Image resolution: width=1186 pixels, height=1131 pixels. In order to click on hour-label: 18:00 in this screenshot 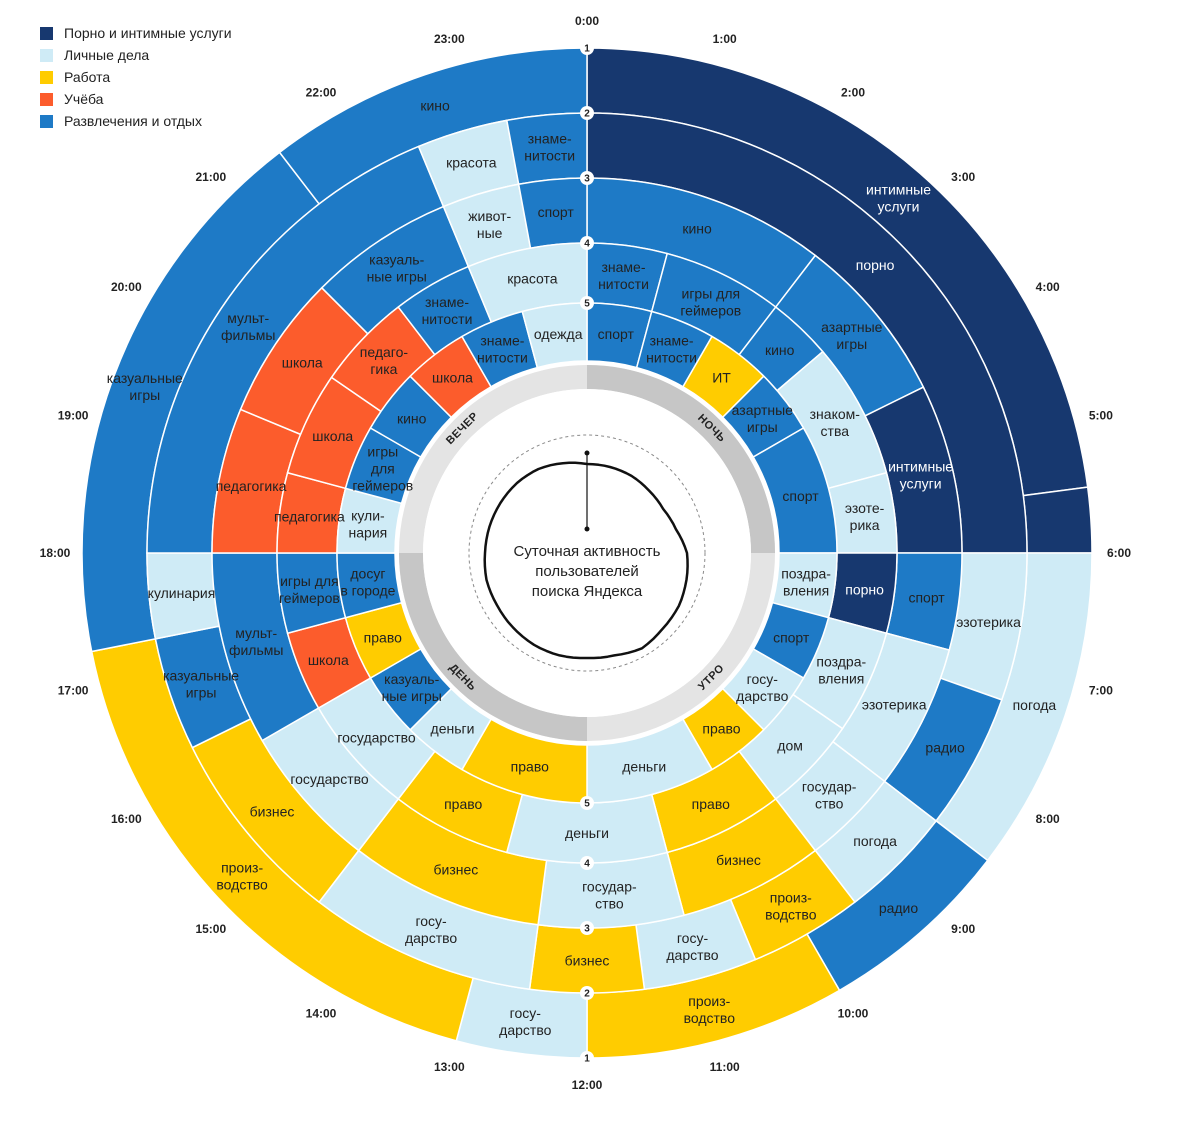, I will do `click(55, 553)`.